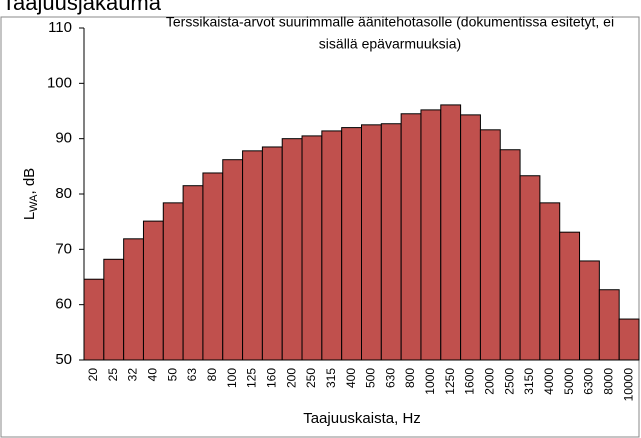 The height and width of the screenshot is (438, 641). Describe the element at coordinates (410, 378) in the screenshot. I see `x-tick-label: 800` at that location.